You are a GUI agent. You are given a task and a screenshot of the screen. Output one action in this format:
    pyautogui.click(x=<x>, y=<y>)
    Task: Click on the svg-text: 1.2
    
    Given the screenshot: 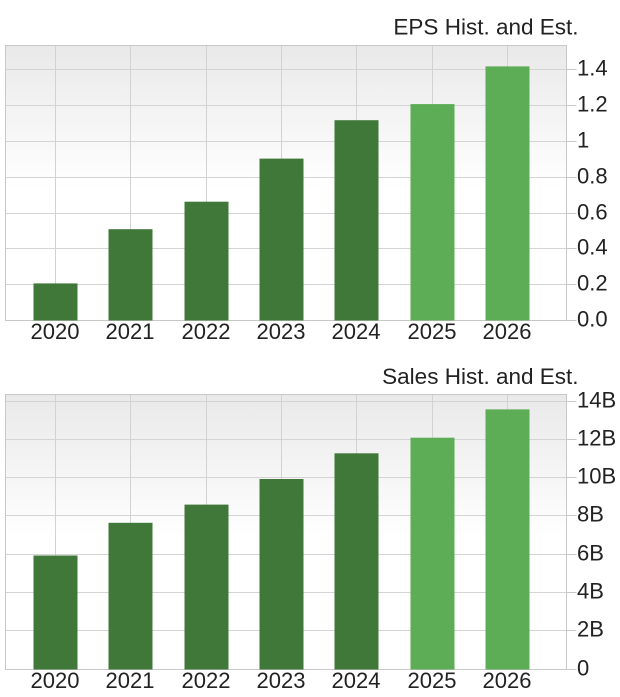 What is the action you would take?
    pyautogui.click(x=592, y=104)
    